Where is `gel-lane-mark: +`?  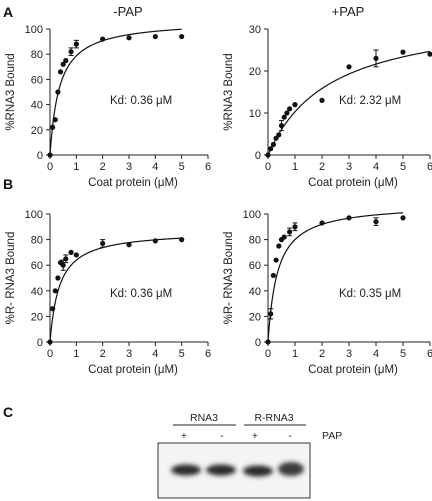 gel-lane-mark: + is located at coordinates (184, 436).